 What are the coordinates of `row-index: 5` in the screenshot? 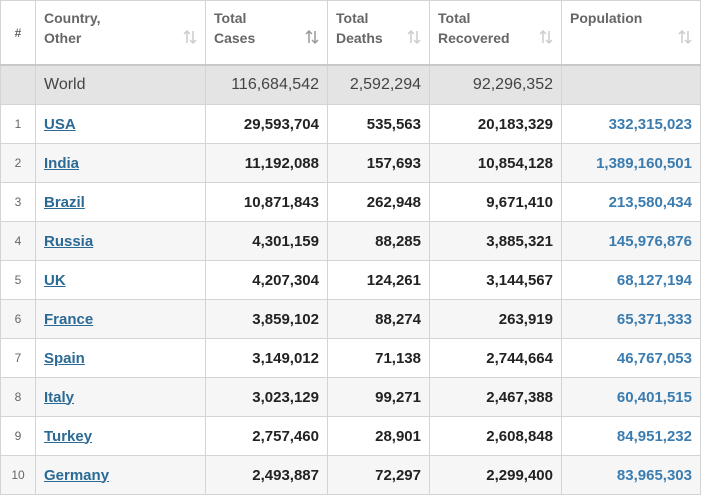 It's located at (18, 280).